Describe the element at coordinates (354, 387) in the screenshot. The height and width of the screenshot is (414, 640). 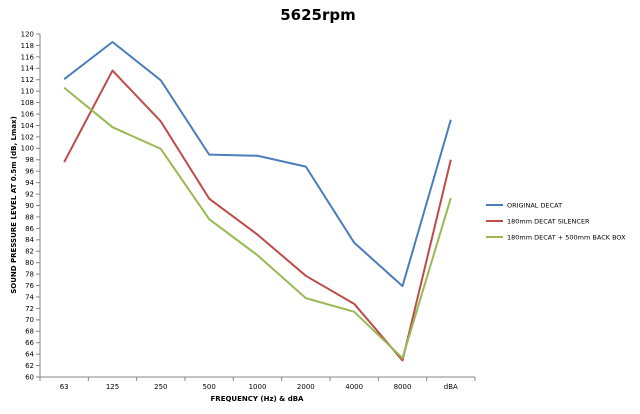
I see `x-tick-label: 4000` at that location.